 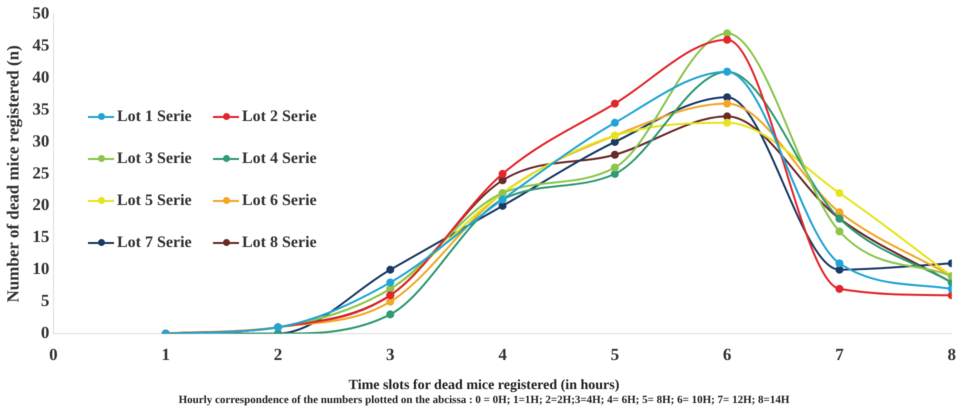 I want to click on x-tick-label: 1, so click(x=165, y=354).